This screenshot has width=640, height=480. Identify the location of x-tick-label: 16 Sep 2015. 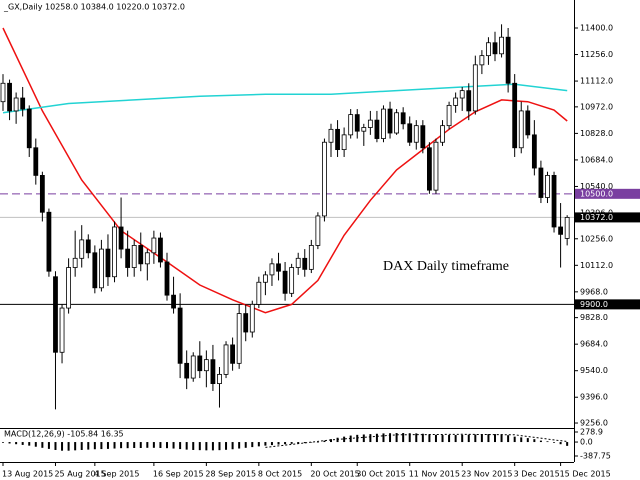
(178, 474).